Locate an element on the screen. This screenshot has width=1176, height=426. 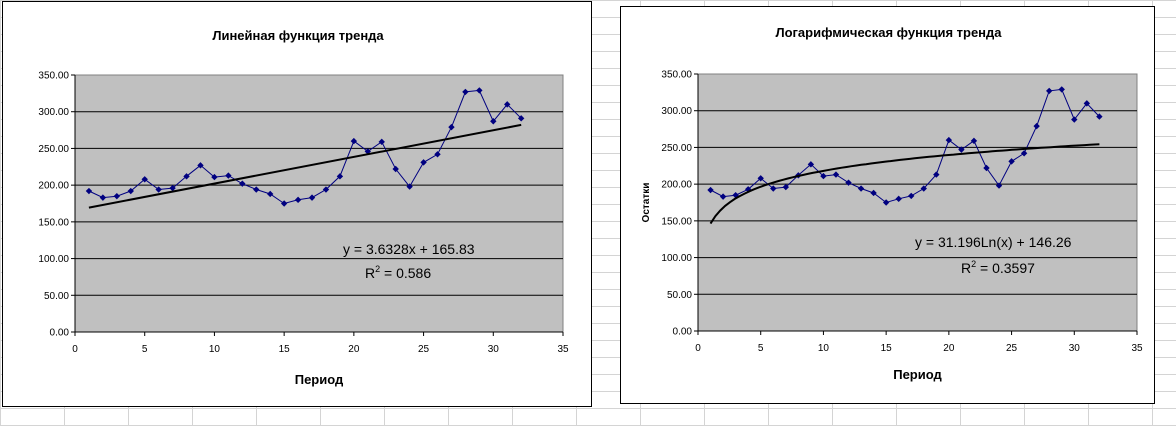
chart-title: Логарифмическая функция тренда is located at coordinates (888, 32).